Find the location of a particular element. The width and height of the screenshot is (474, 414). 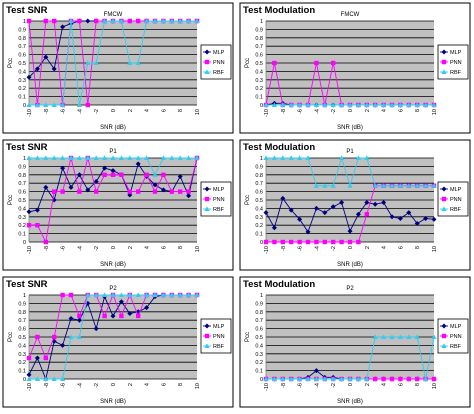

x-tick-label: 4 is located at coordinates (148, 247).